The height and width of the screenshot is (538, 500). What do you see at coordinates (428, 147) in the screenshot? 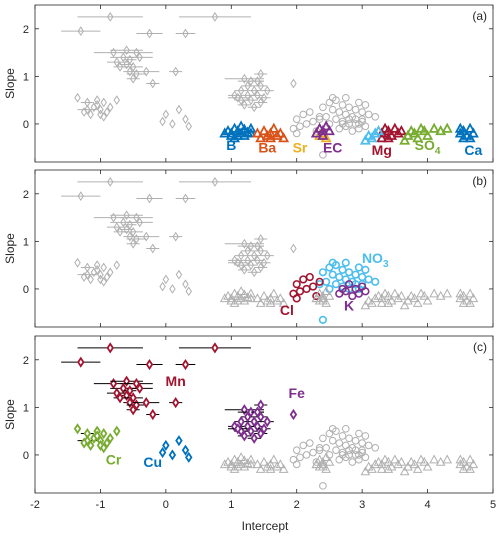
I see `label-so4: SO4` at bounding box center [428, 147].